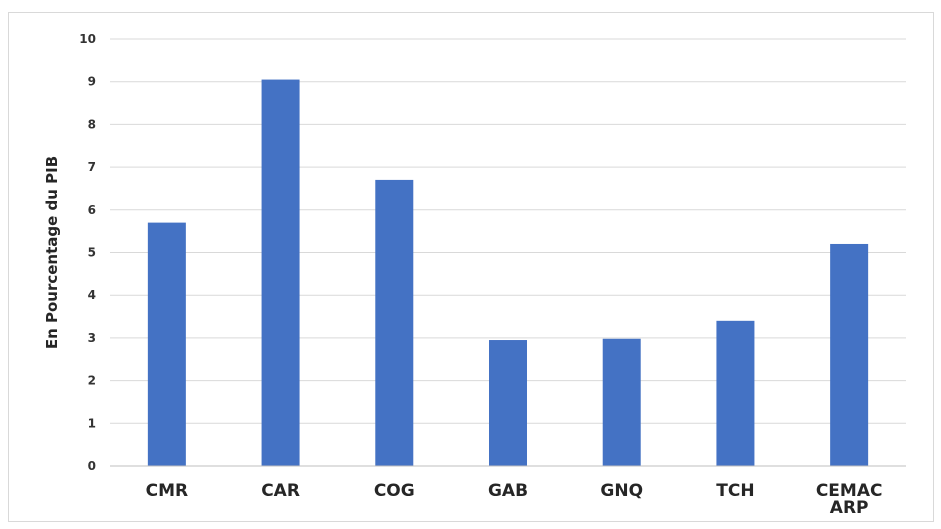  What do you see at coordinates (92, 253) in the screenshot?
I see `y-tick-label: 5` at bounding box center [92, 253].